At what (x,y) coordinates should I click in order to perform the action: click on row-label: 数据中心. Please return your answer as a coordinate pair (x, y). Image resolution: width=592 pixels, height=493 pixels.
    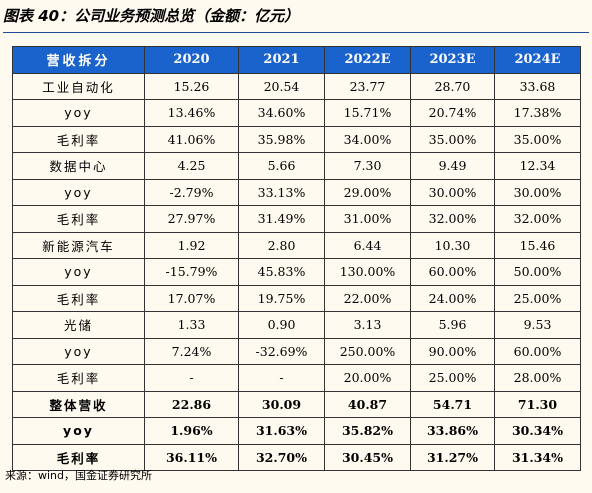
    Looking at the image, I should click on (78, 166).